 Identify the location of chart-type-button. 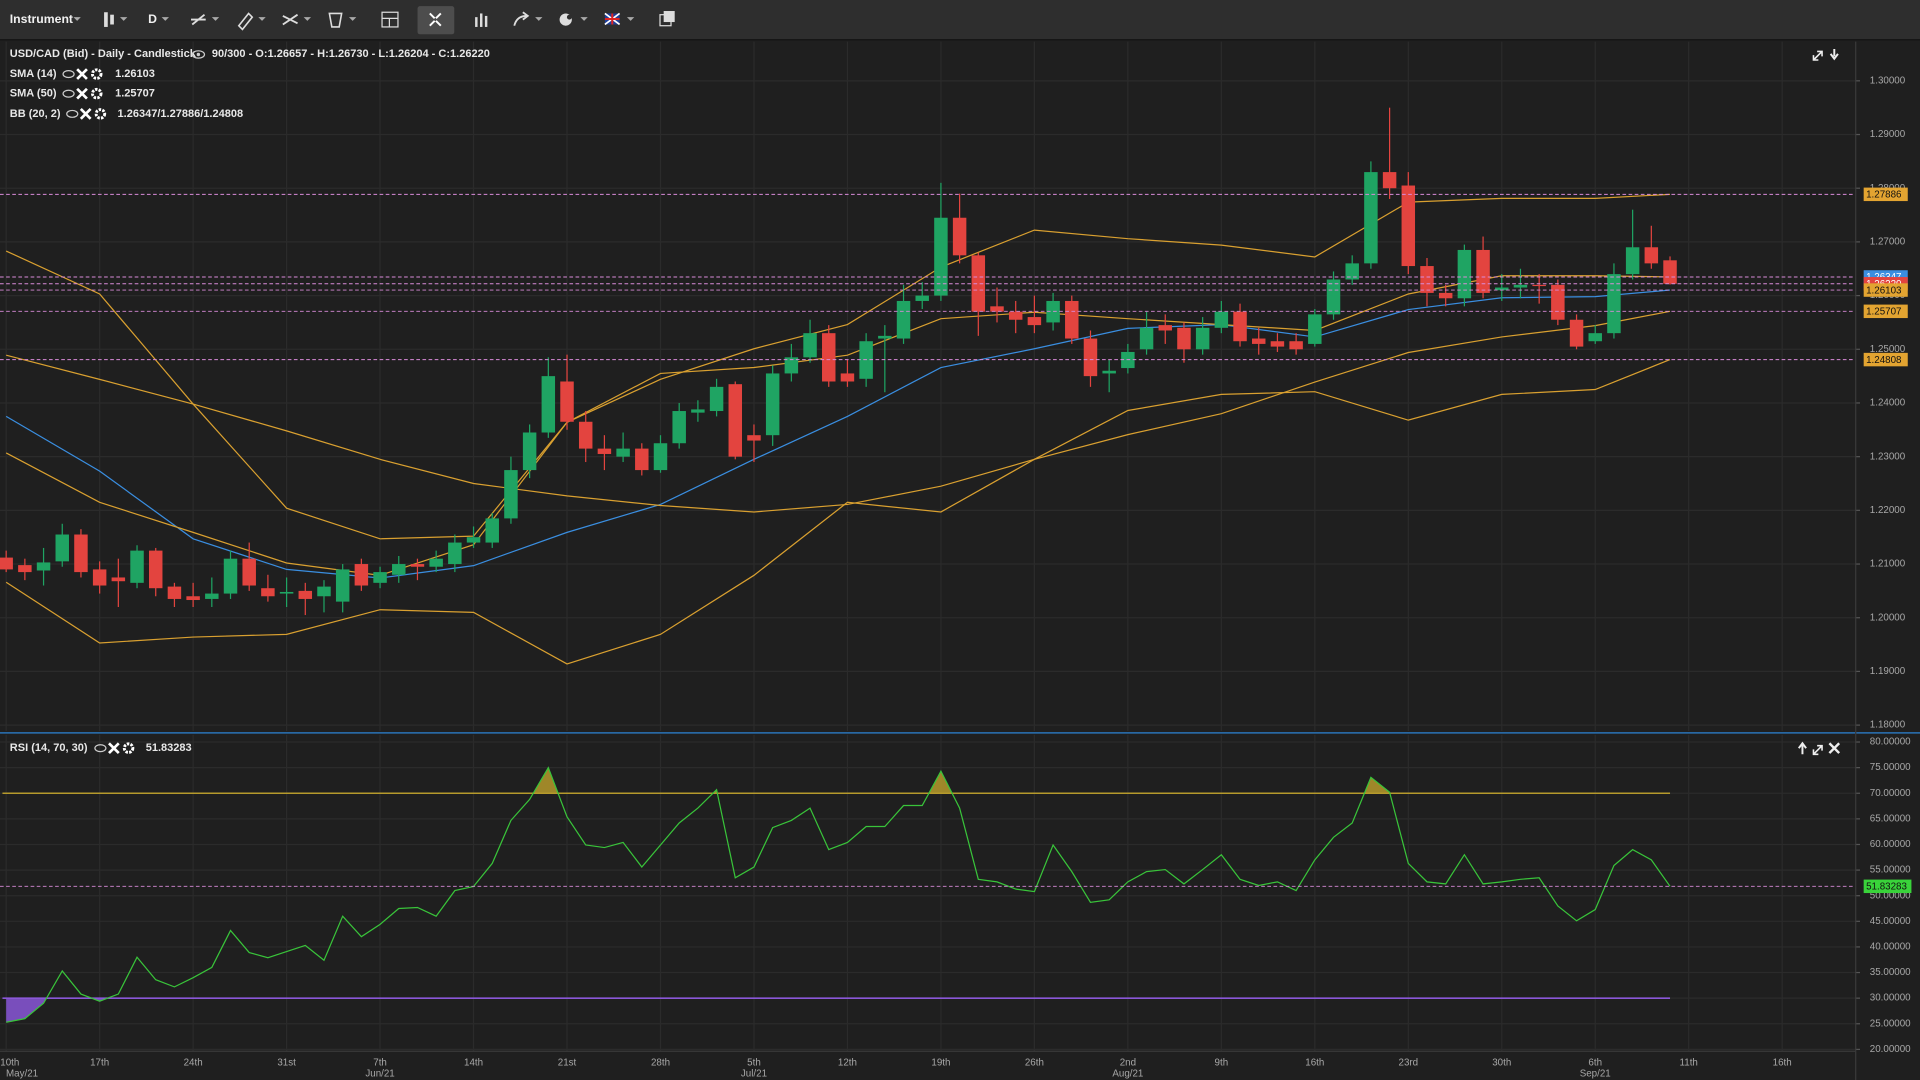
(116, 19).